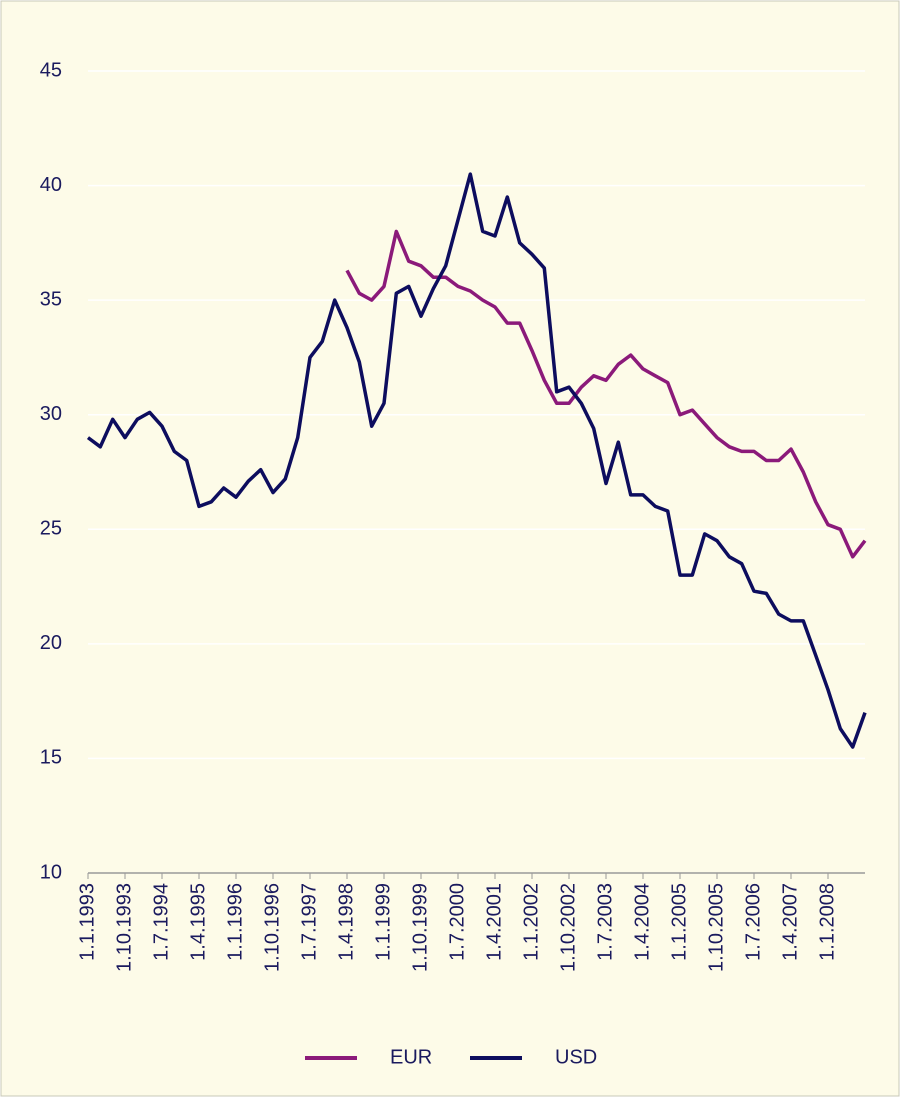 Image resolution: width=900 pixels, height=1097 pixels. I want to click on x-tick-label: 1.7.1994, so click(161, 922).